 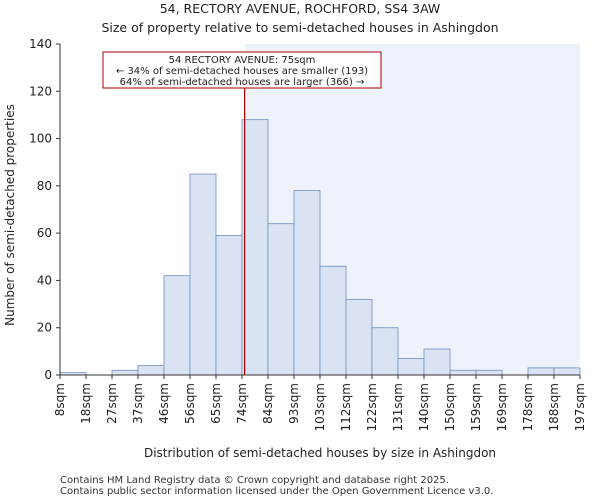 I want to click on bar-56sqm, so click(x=203, y=274).